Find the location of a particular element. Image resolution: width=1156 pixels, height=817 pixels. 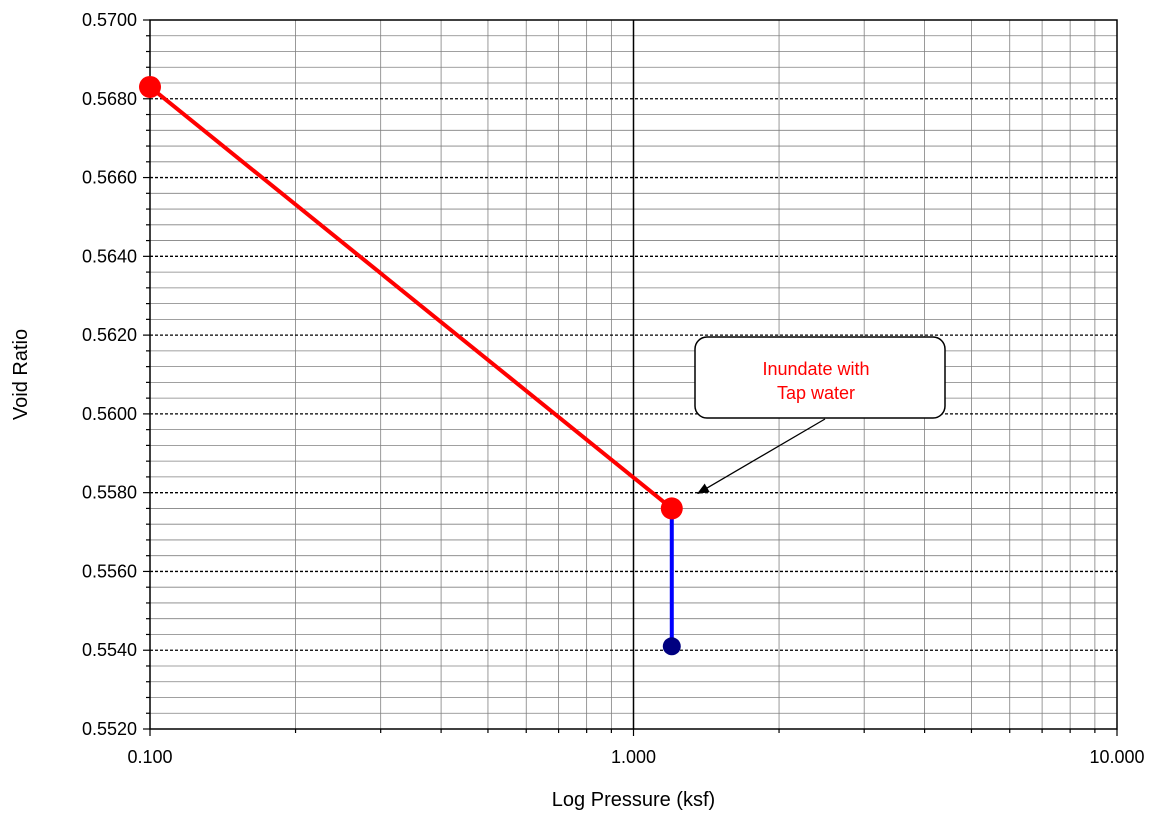

y-tick-label: 0.5600 is located at coordinates (109, 414).